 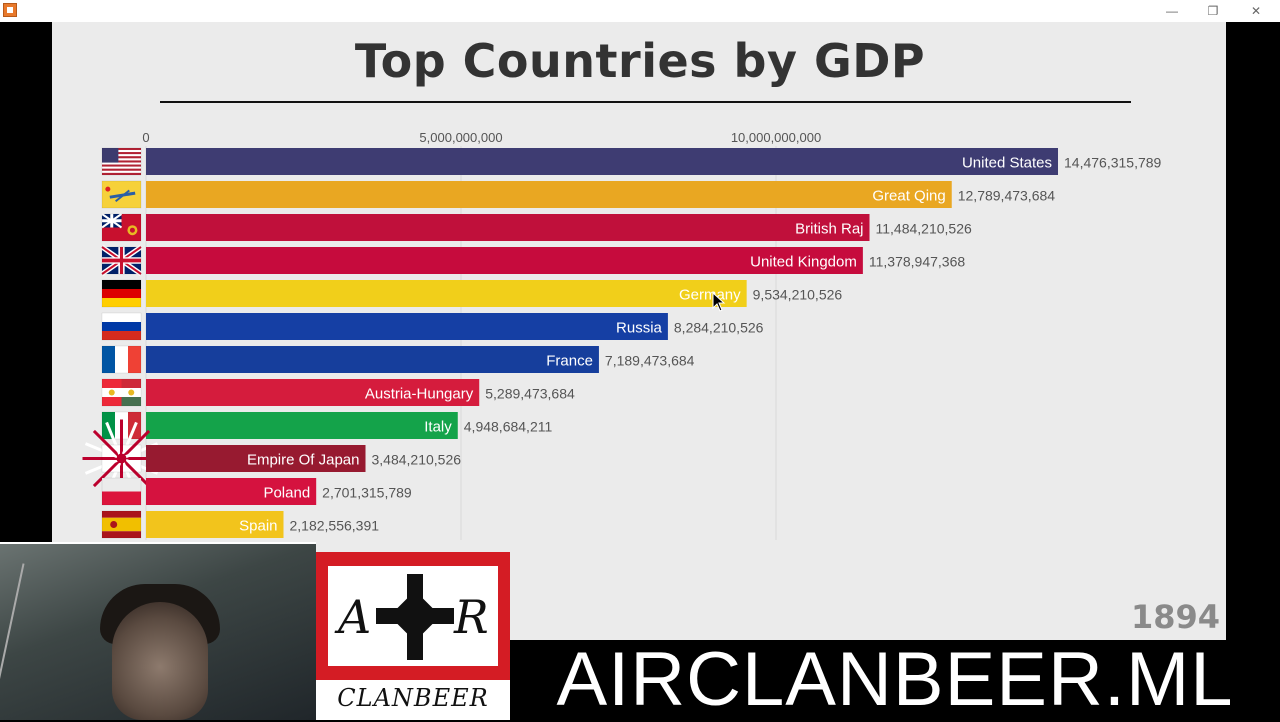 I want to click on x-tick-label: 10,000,000,000, so click(x=776, y=137).